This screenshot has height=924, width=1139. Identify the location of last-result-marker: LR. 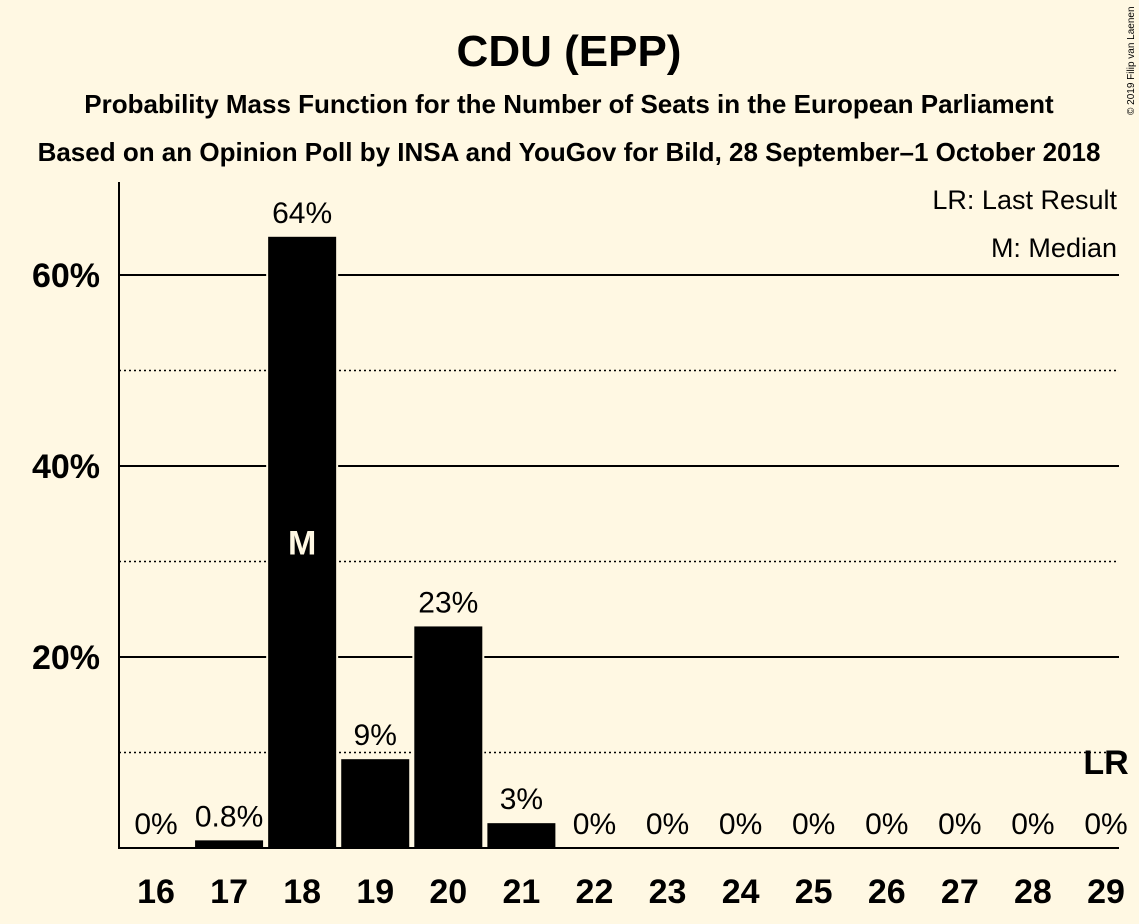
(1105, 763).